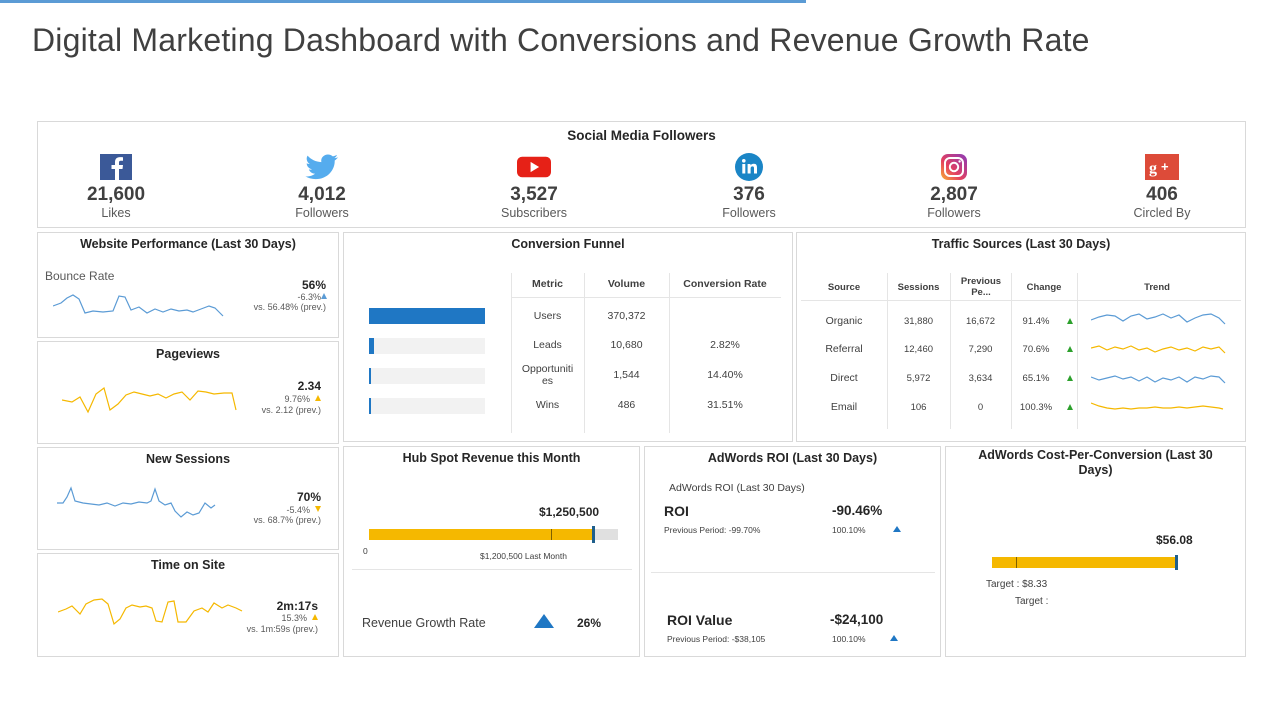  What do you see at coordinates (594, 534) in the screenshot?
I see `hubspot-progress-marker` at bounding box center [594, 534].